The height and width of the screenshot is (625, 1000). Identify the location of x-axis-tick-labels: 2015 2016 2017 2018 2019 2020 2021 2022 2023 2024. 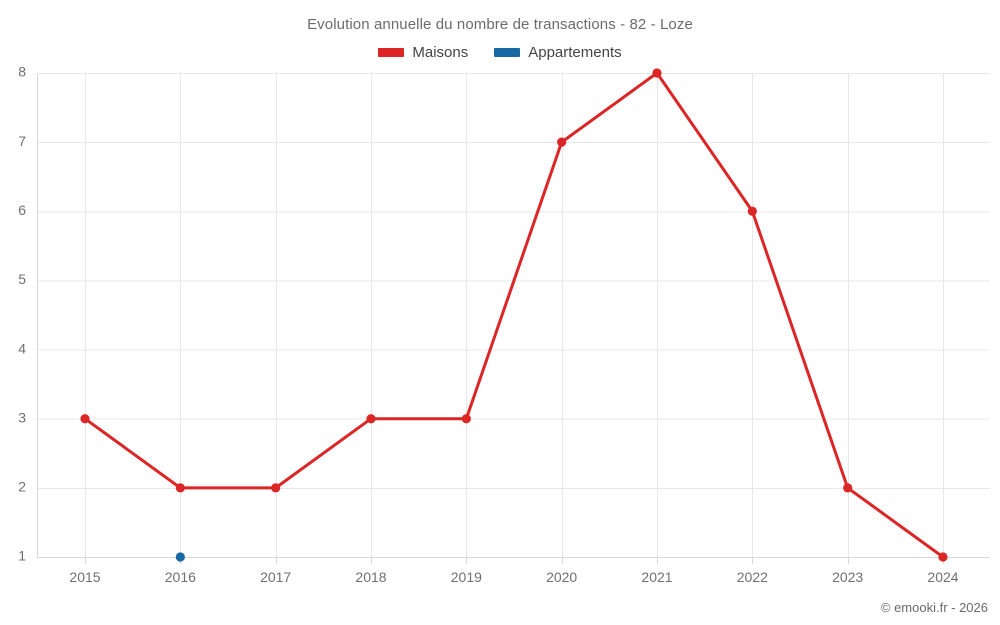
(513, 577).